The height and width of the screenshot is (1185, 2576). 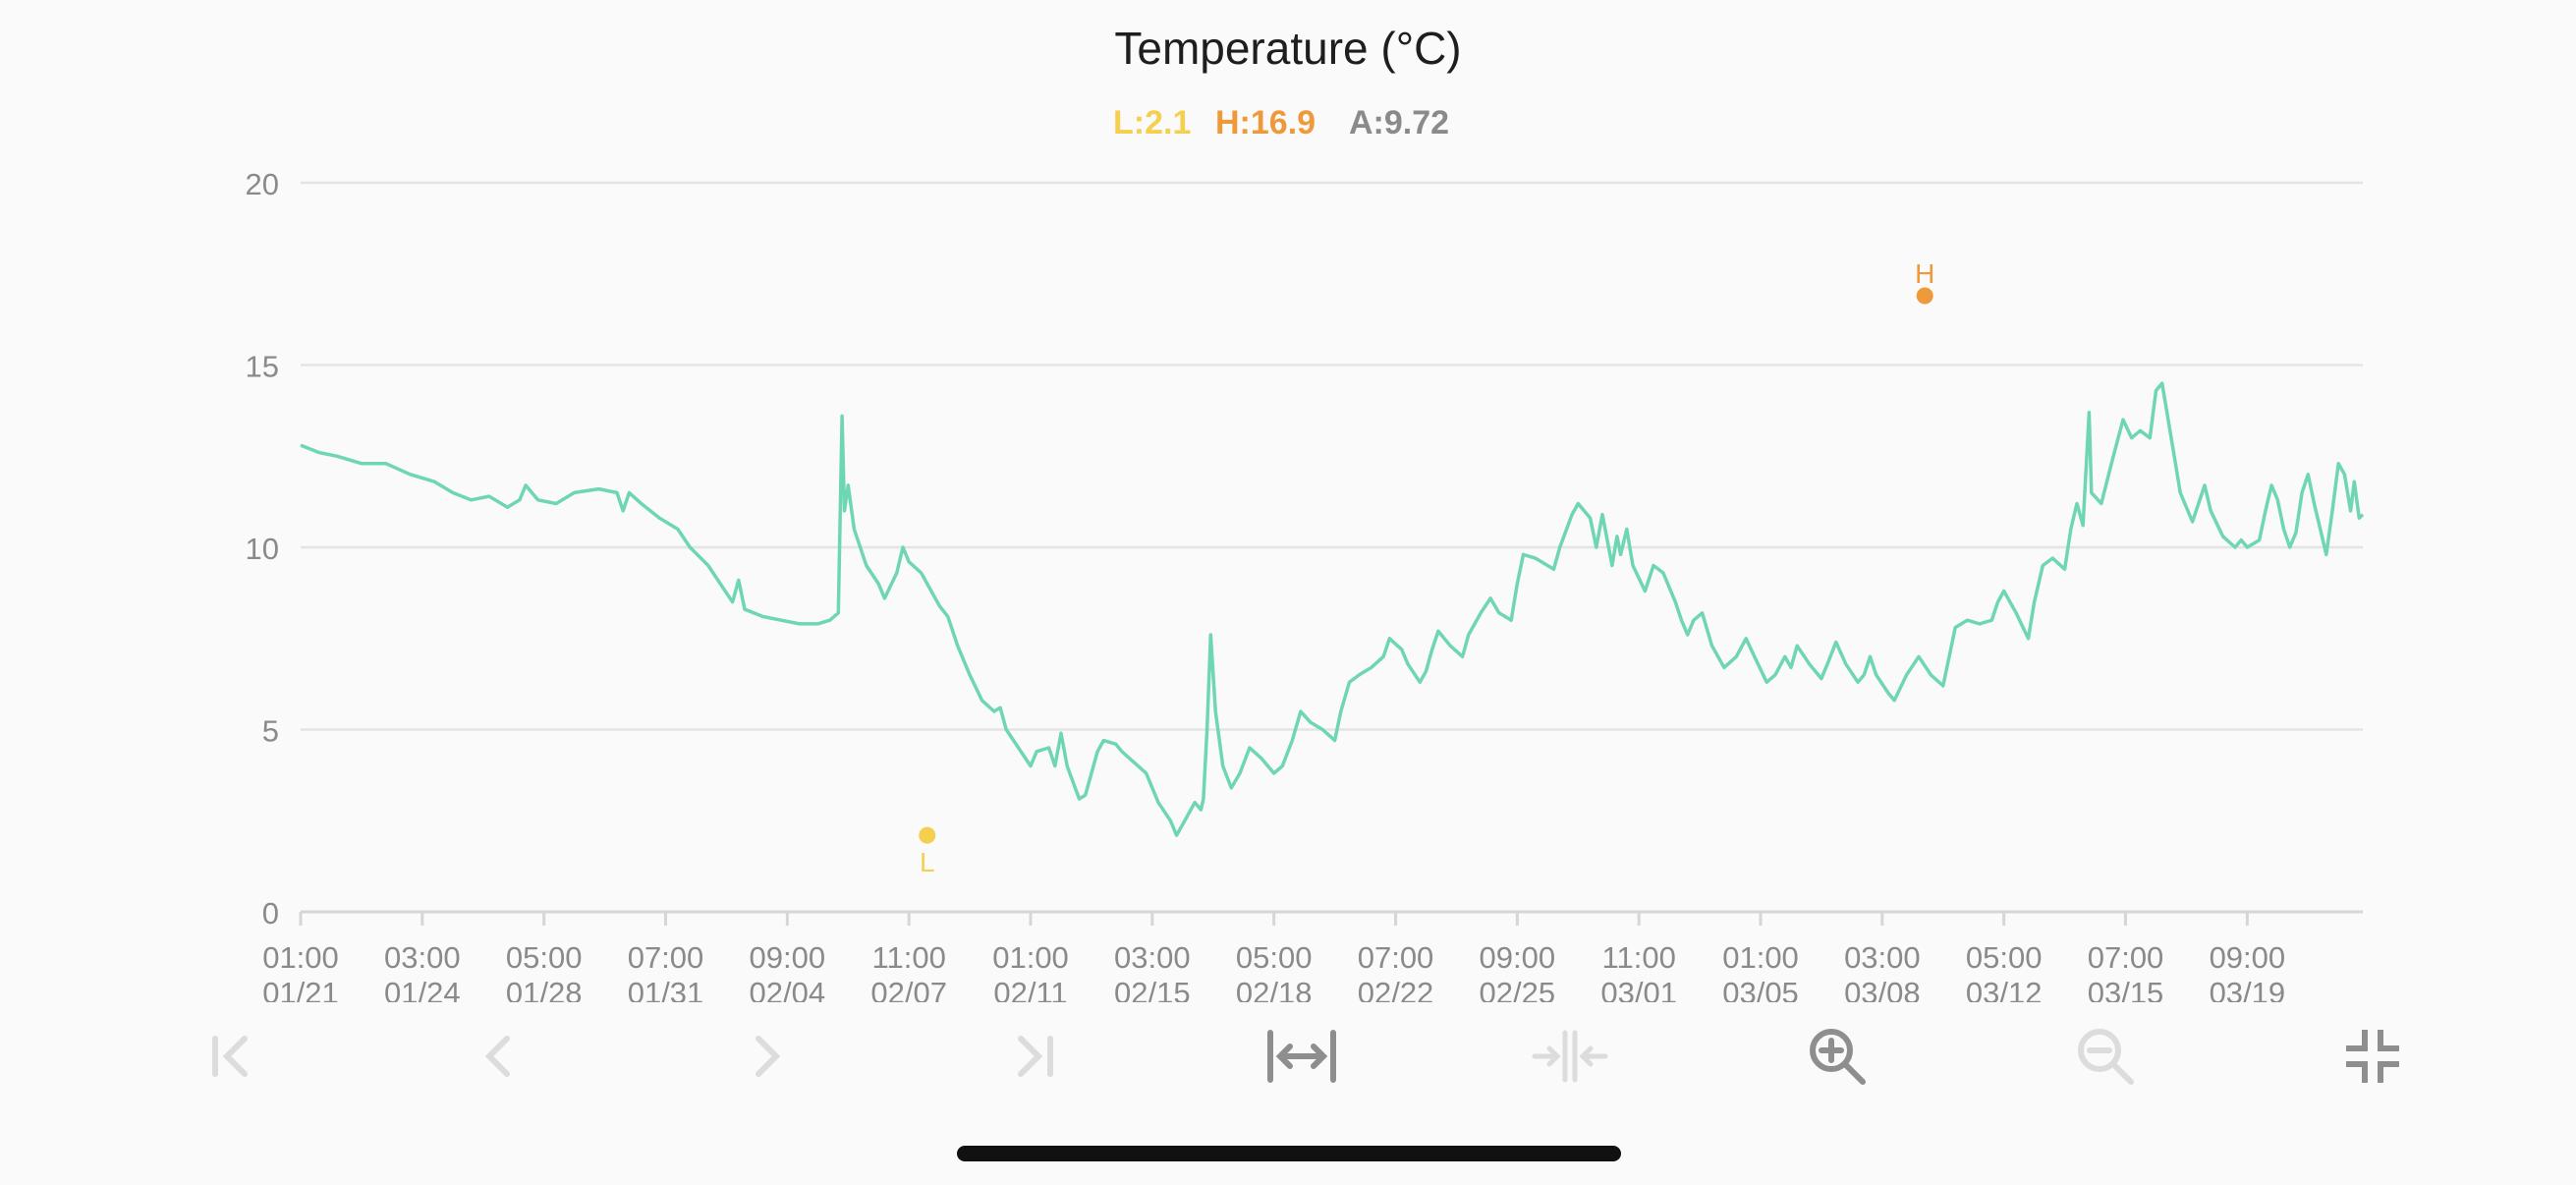 What do you see at coordinates (1265, 123) in the screenshot?
I see `summary-high: H:16.9` at bounding box center [1265, 123].